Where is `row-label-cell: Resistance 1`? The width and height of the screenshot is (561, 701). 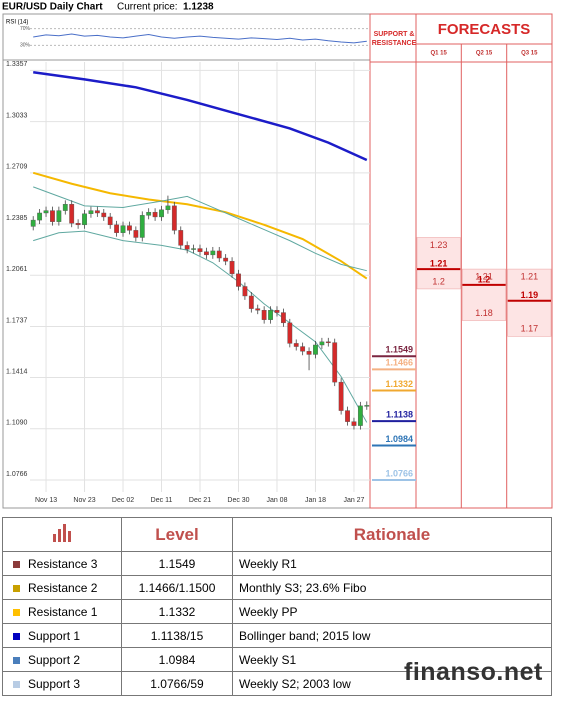 row-label-cell: Resistance 1 is located at coordinates (62, 611).